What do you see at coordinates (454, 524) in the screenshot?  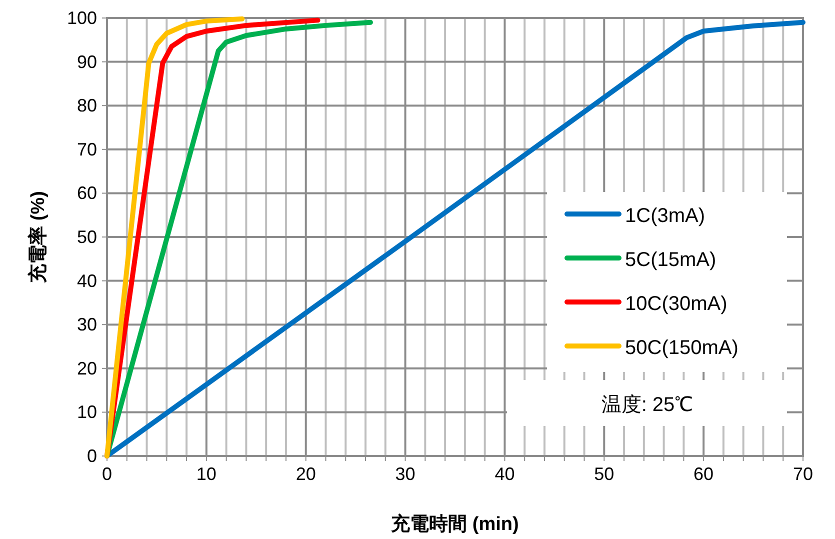 I see `x-axis-title: 充電時間 (min)` at bounding box center [454, 524].